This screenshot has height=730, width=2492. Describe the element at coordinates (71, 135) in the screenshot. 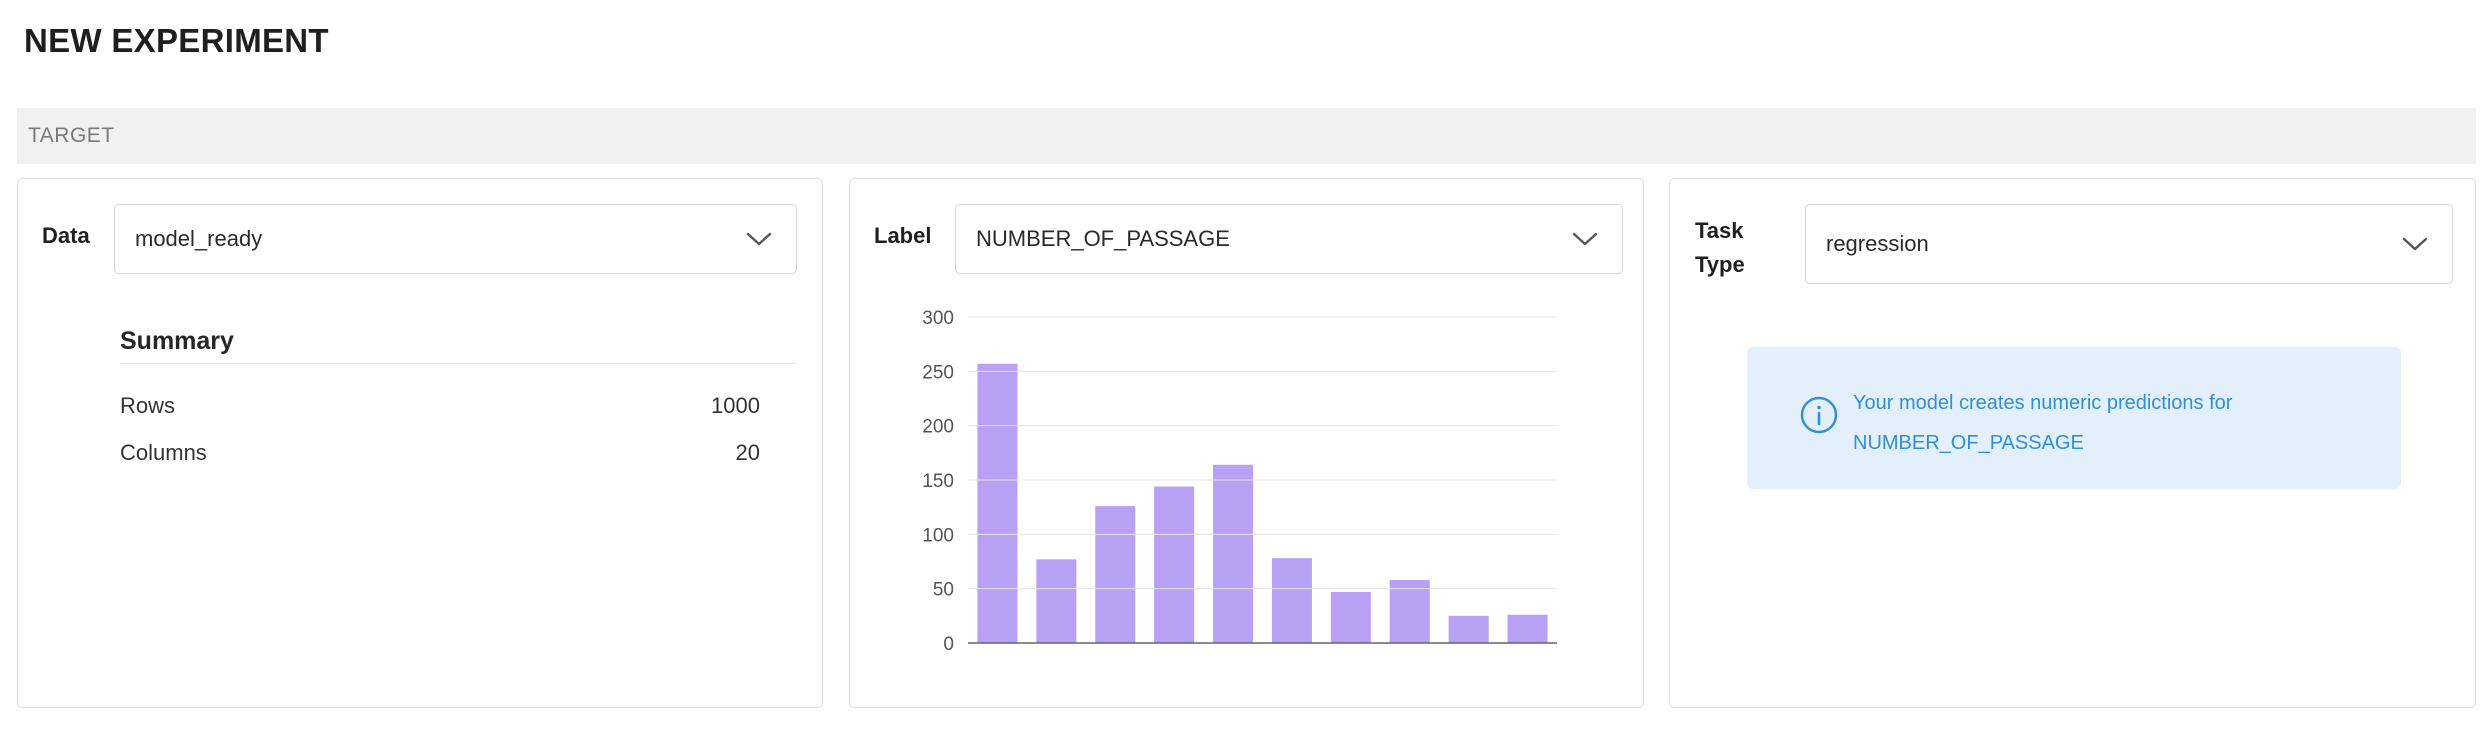

I see `section-label: TARGET` at that location.